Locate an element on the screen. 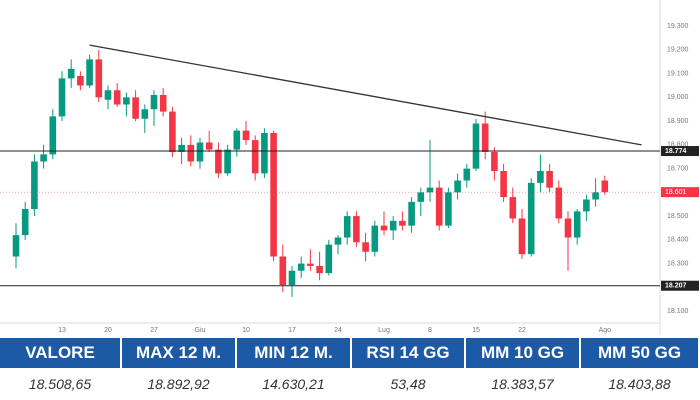  y-tick-label: 18.500 is located at coordinates (678, 216).